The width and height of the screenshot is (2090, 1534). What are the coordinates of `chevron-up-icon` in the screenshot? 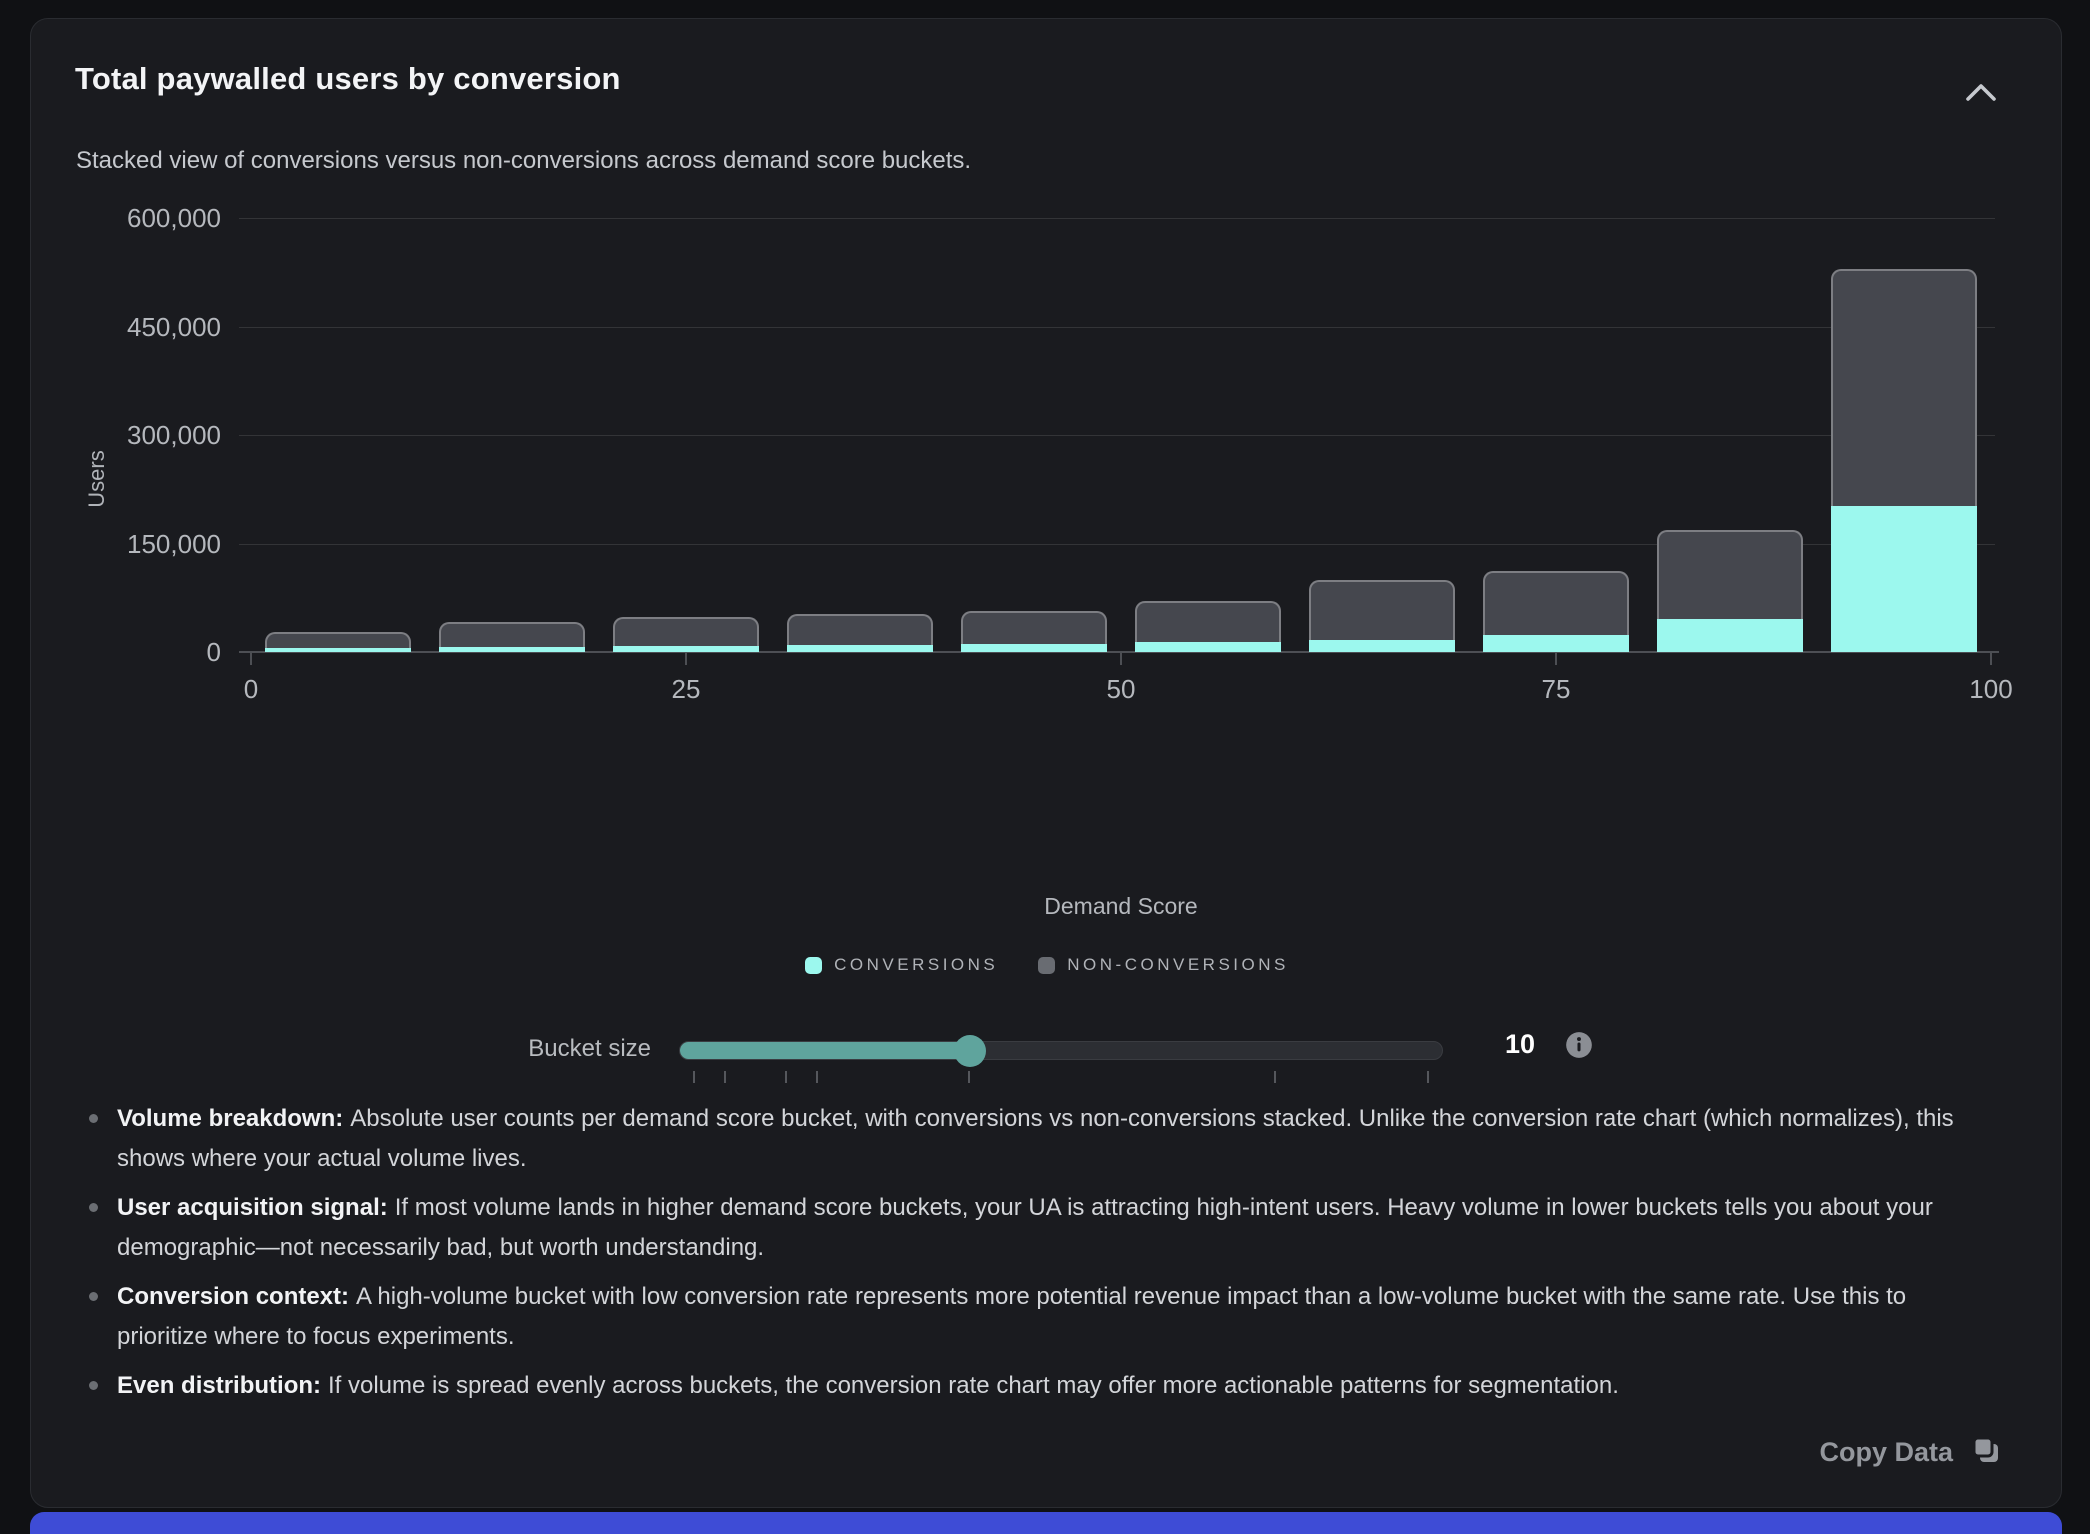 It's located at (1981, 95).